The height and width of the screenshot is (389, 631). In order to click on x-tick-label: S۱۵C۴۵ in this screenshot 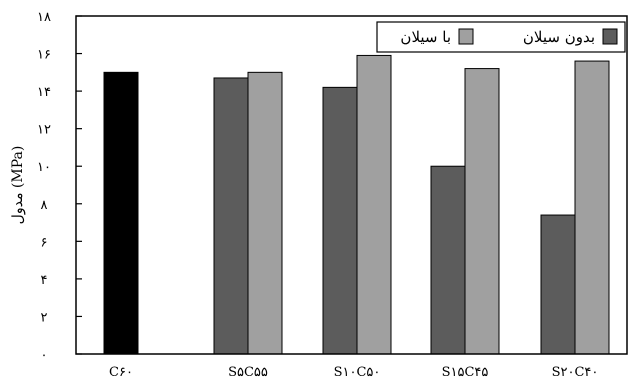, I will do `click(465, 372)`.